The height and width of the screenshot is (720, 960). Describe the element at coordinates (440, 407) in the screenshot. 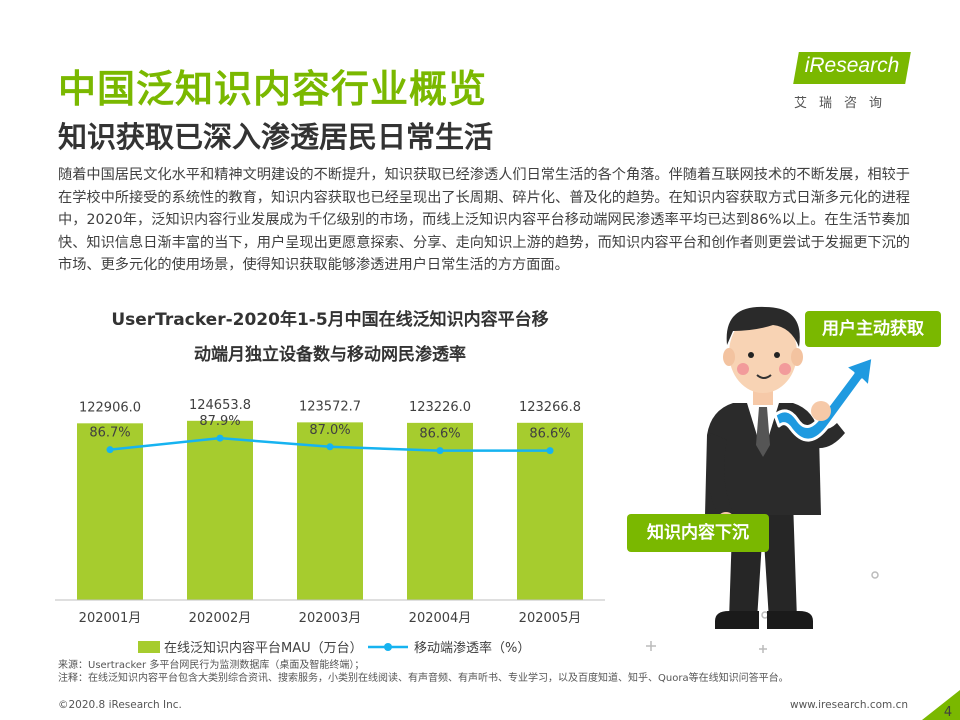

I see `bar-value-label: 123226.0` at that location.